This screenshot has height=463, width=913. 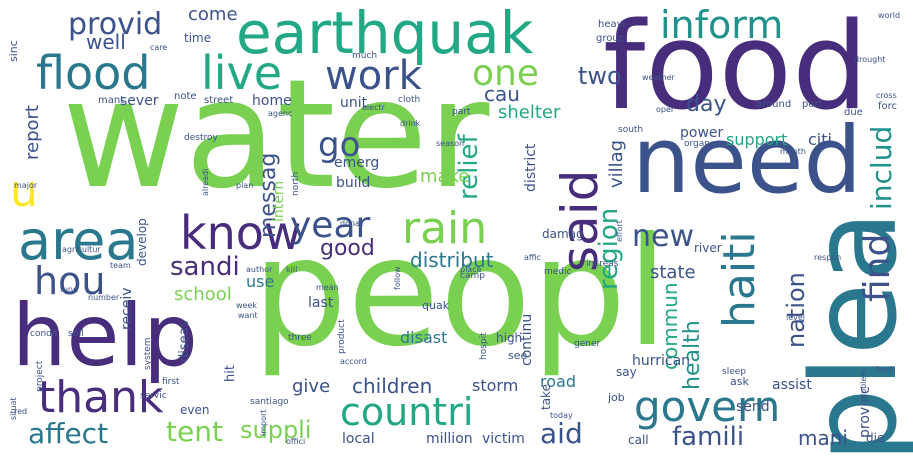 What do you see at coordinates (339, 145) in the screenshot?
I see `cloud-word: go` at bounding box center [339, 145].